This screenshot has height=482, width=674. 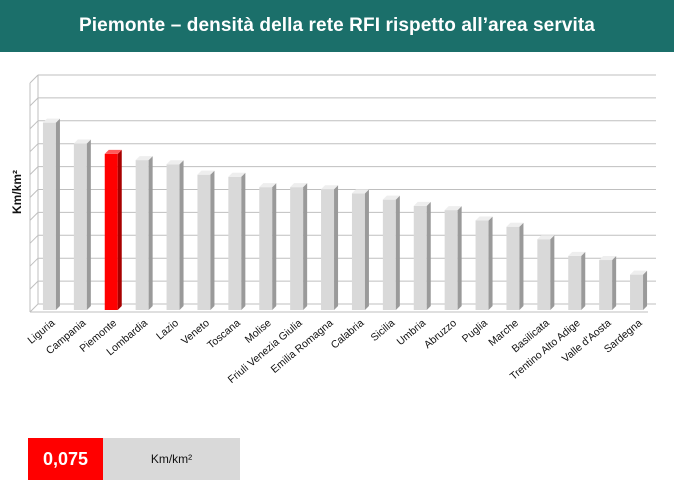 What do you see at coordinates (475, 331) in the screenshot?
I see `category-label: Puglia` at bounding box center [475, 331].